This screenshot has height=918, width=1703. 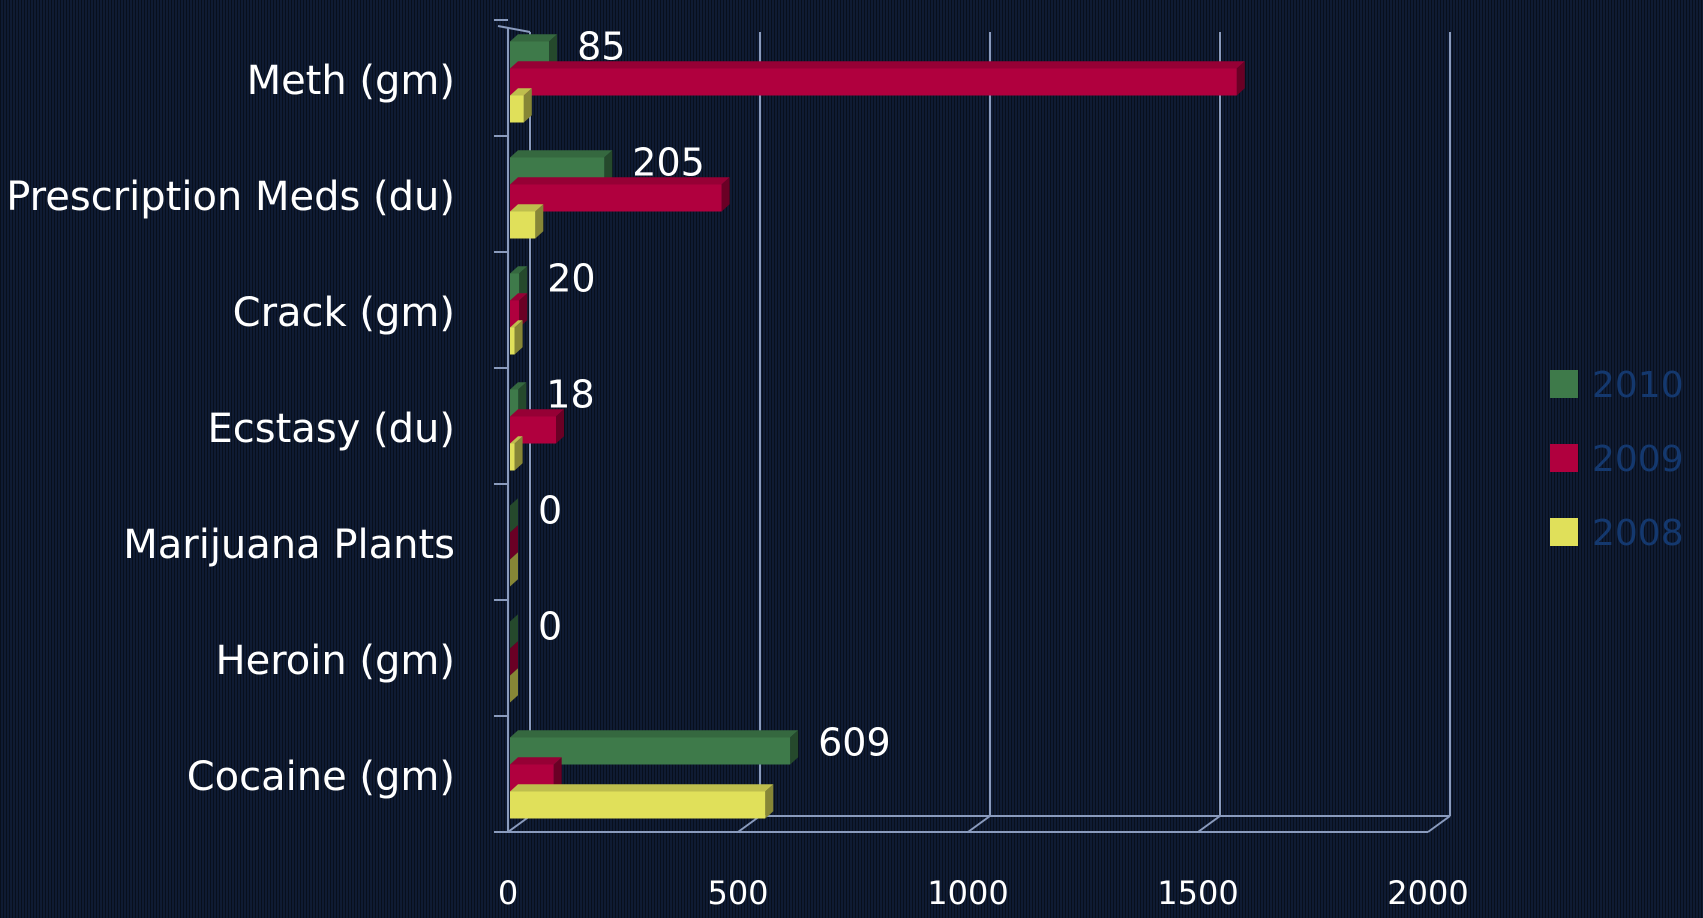 What do you see at coordinates (514, 29) in the screenshot?
I see `axis-corner` at bounding box center [514, 29].